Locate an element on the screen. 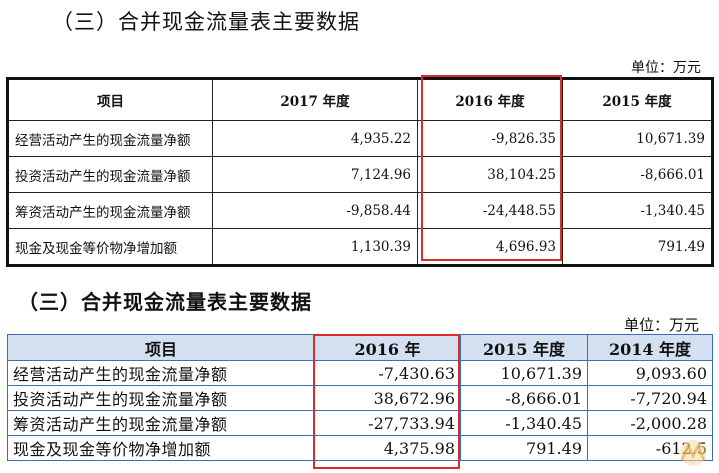 The image size is (719, 473). cell-value: -7,430.63 is located at coordinates (387, 373).